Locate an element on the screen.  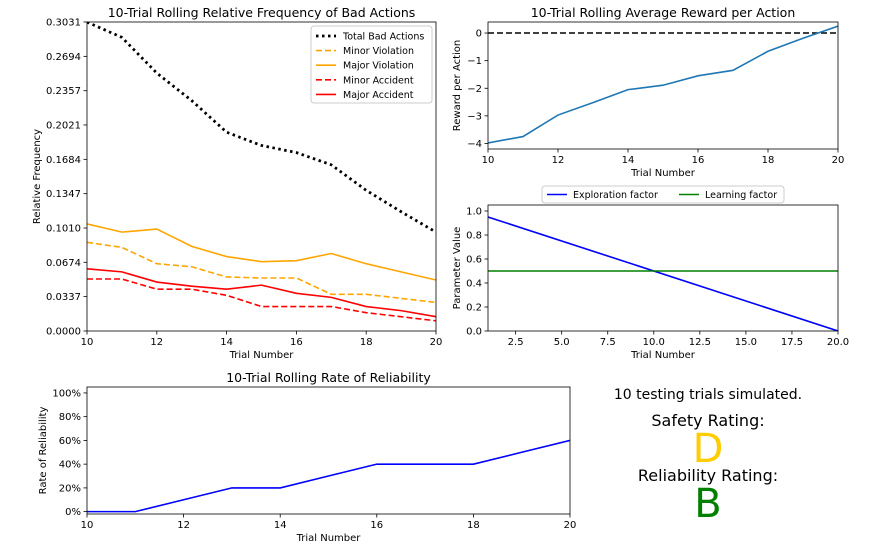
y-tick-label: −4 is located at coordinates (474, 144).